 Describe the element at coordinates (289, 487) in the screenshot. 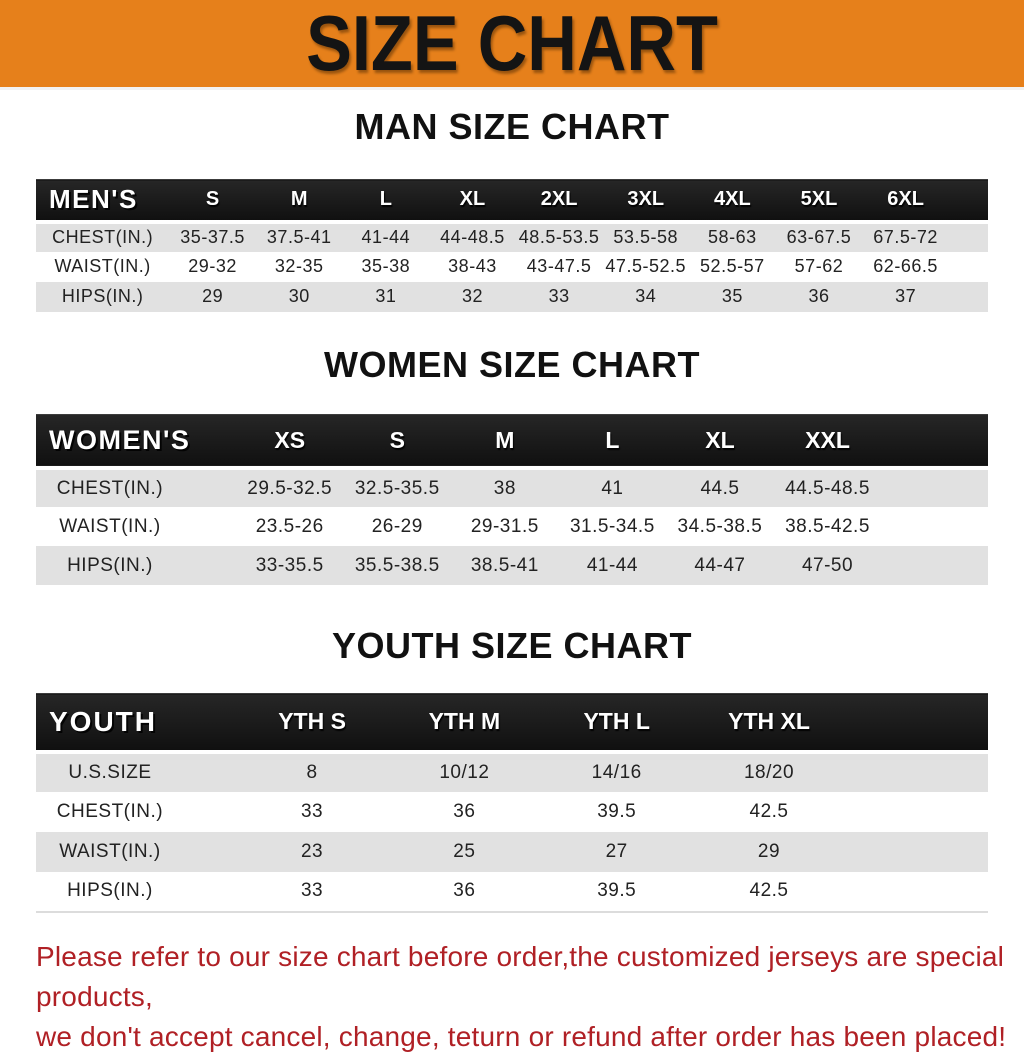

I see `table-cell: 29.5-32.5` at that location.